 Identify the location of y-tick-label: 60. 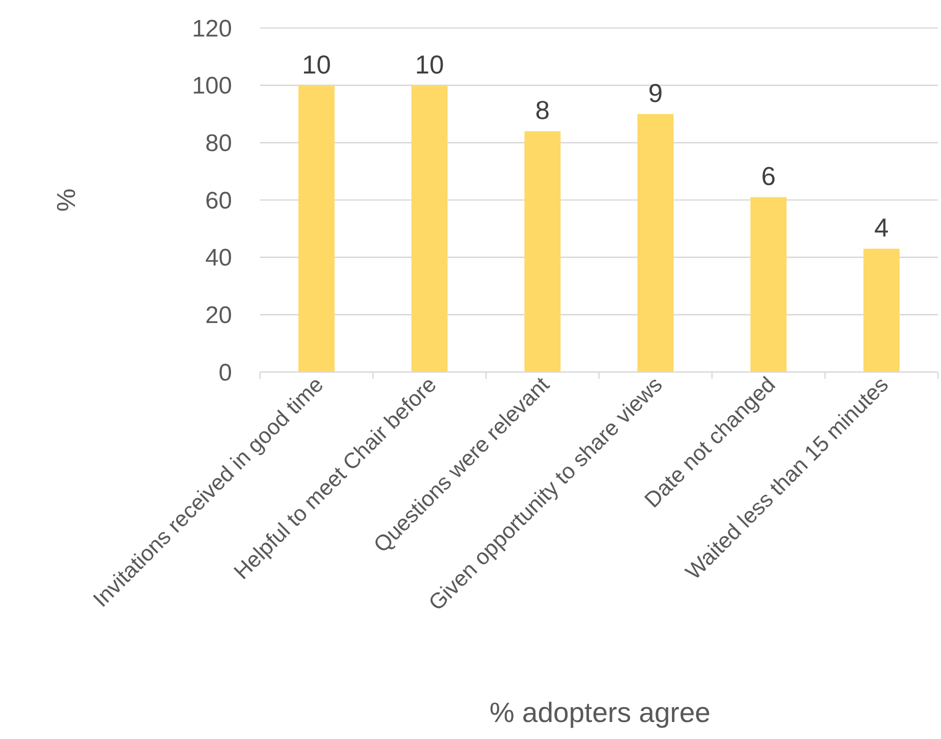
(218, 200).